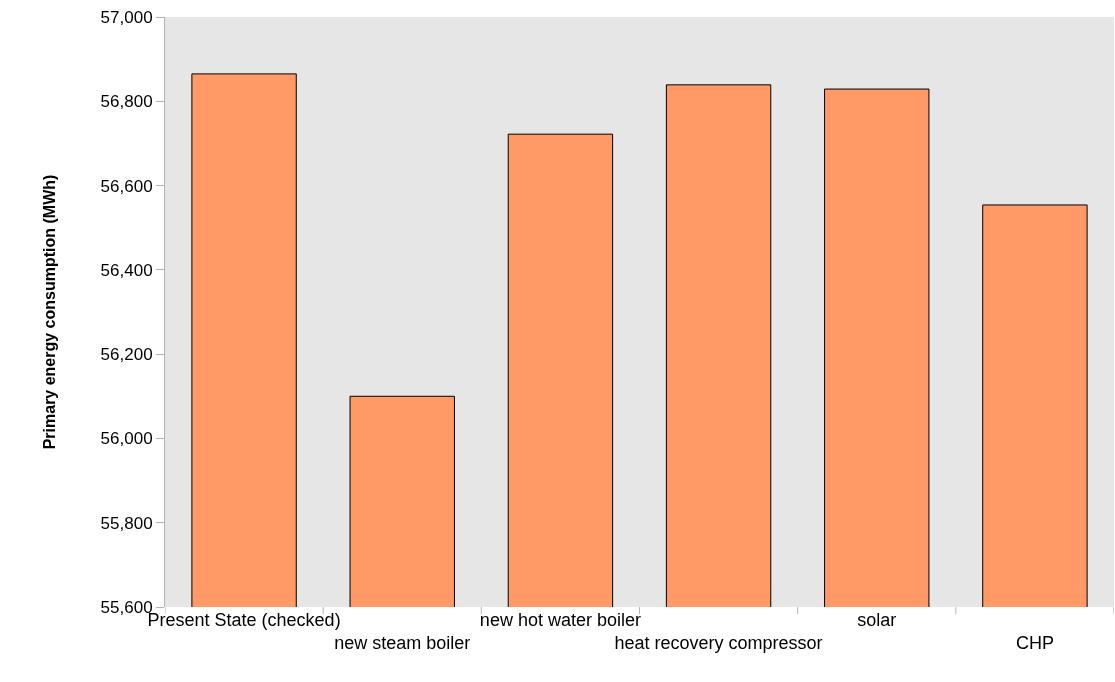 The image size is (1115, 682). What do you see at coordinates (126, 17) in the screenshot?
I see `y-tick-label: 57,000` at bounding box center [126, 17].